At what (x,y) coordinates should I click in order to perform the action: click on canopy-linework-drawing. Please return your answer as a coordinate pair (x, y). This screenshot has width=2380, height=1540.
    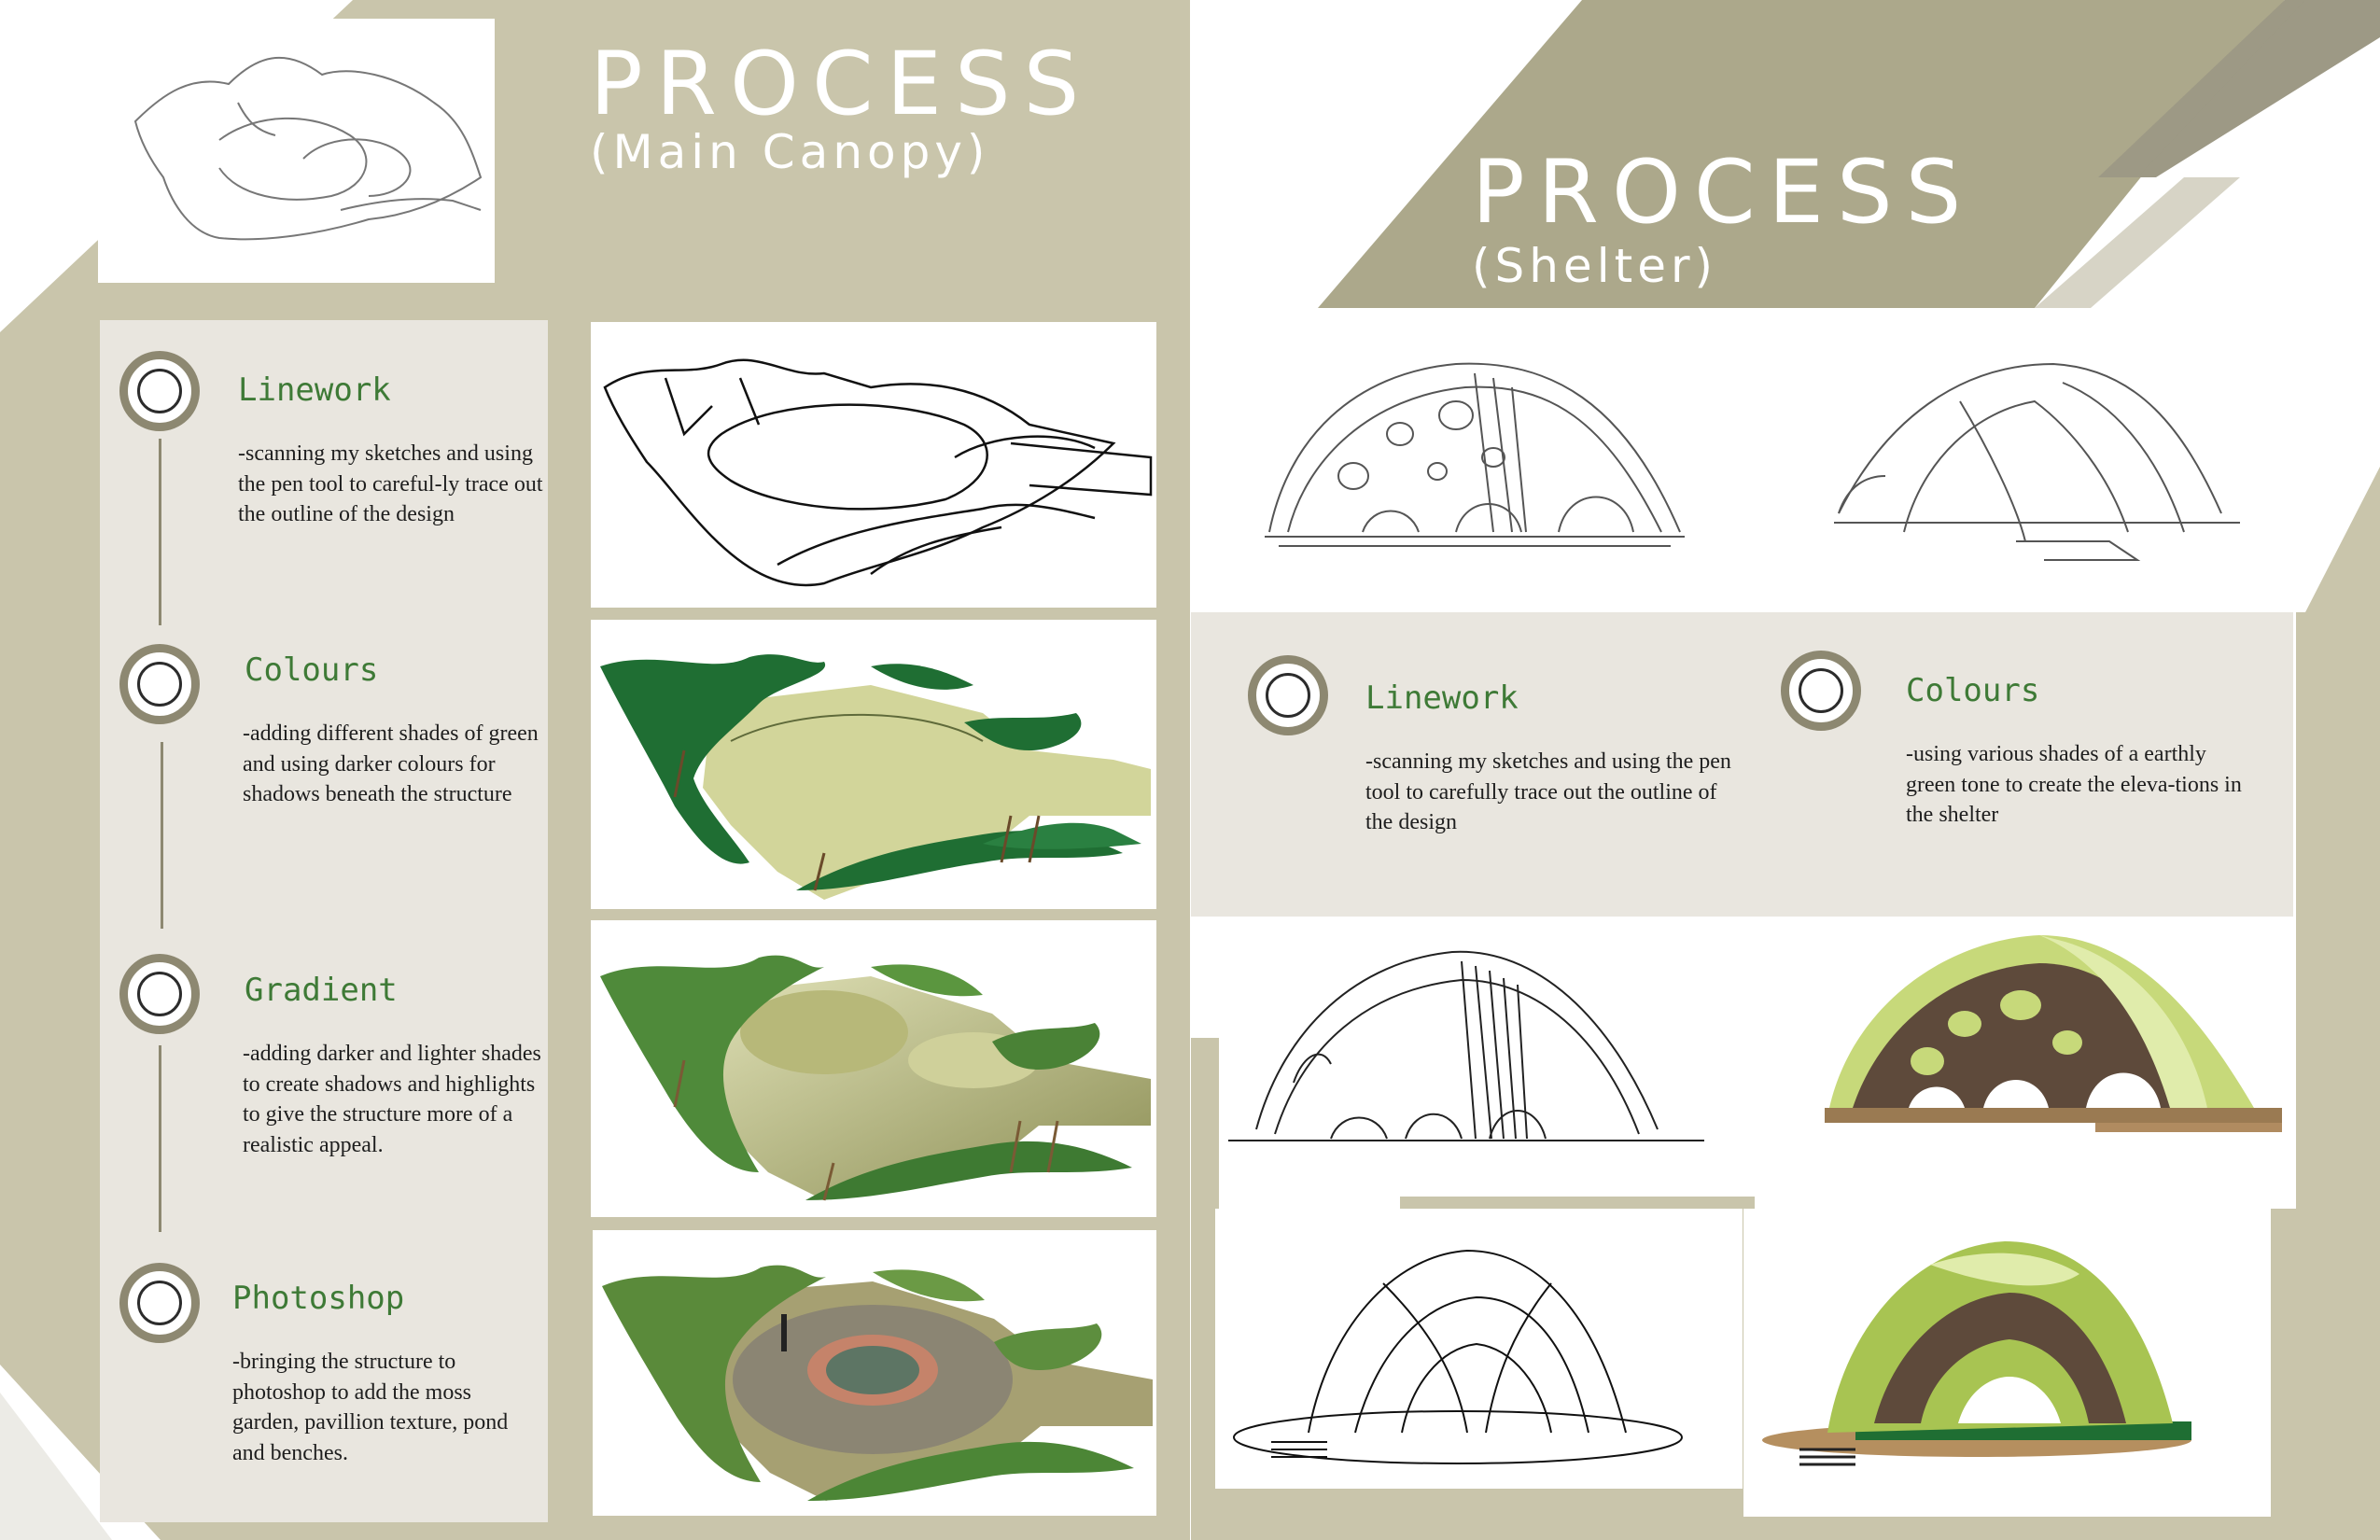
    Looking at the image, I should click on (878, 472).